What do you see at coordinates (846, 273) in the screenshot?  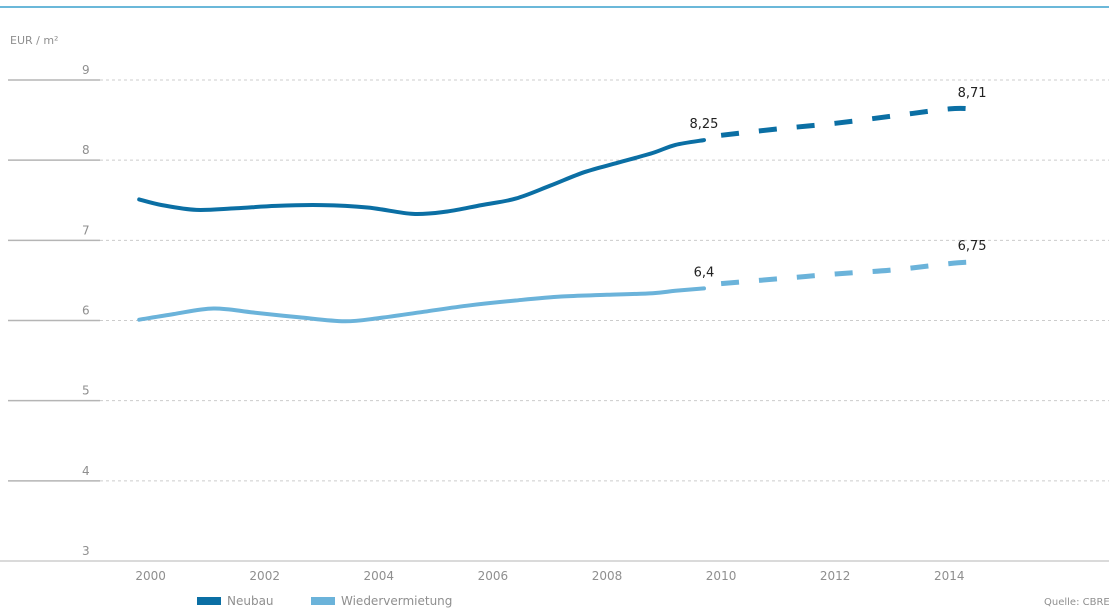 I see `series-forecast-wiedervermietung` at bounding box center [846, 273].